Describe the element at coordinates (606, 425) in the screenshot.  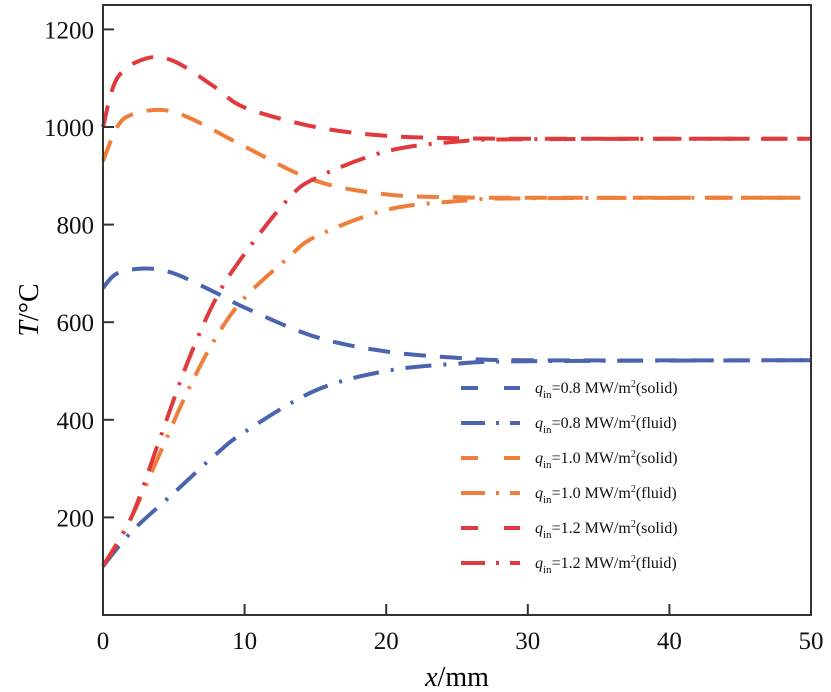
I see `legend-entry-1: qin=0.8 MW/m2(fluid)` at that location.